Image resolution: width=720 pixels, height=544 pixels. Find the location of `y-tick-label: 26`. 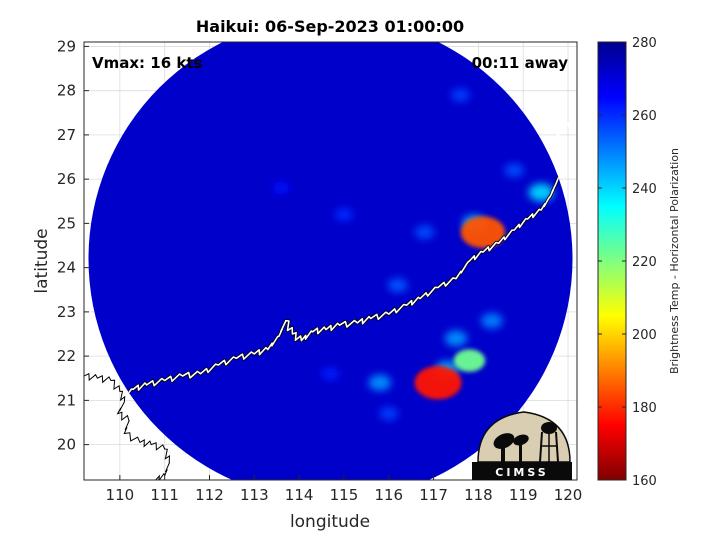

y-tick-label: 26 is located at coordinates (66, 179).